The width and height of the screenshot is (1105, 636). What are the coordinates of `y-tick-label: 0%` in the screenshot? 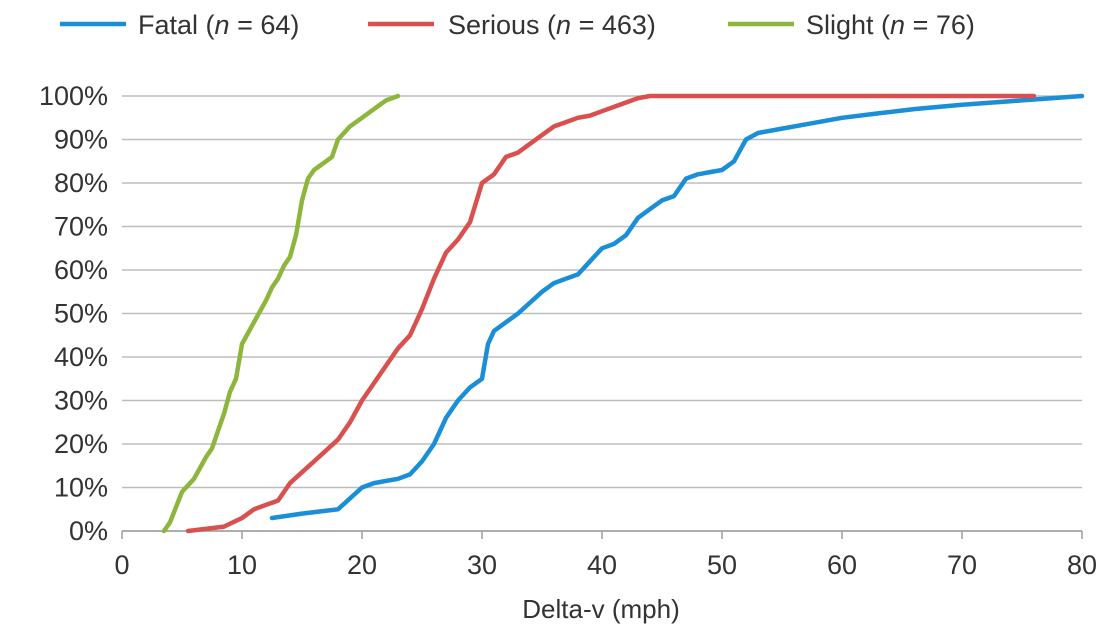 It's located at (88, 531).